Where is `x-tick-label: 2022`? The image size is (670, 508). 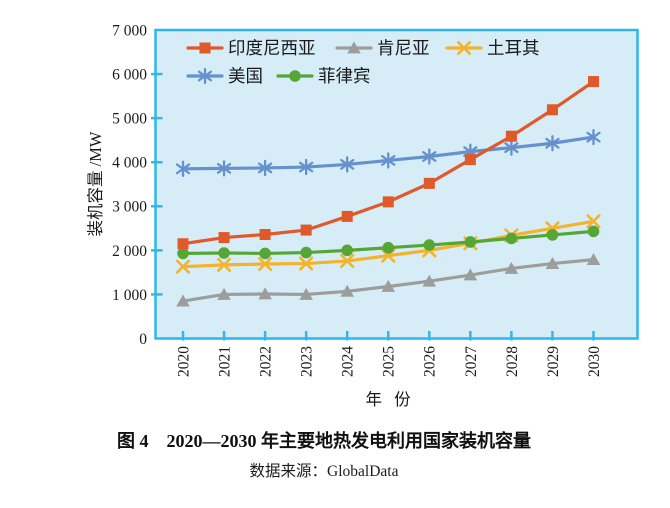 x-tick-label: 2022 is located at coordinates (266, 361).